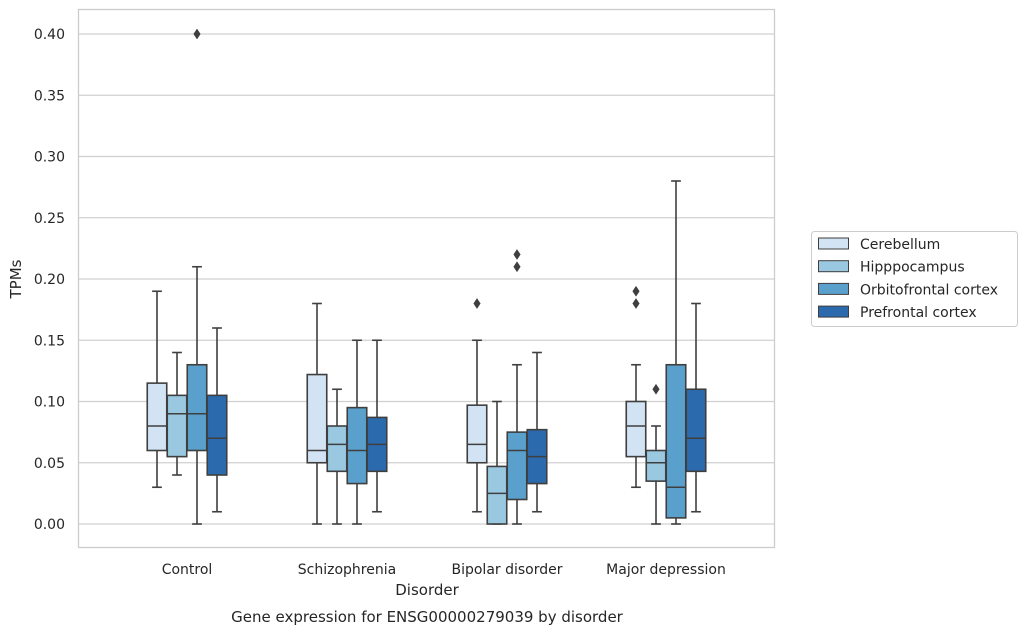 This screenshot has height=634, width=1028. Describe the element at coordinates (16, 279) in the screenshot. I see `y-axis-label: TPMs` at that location.